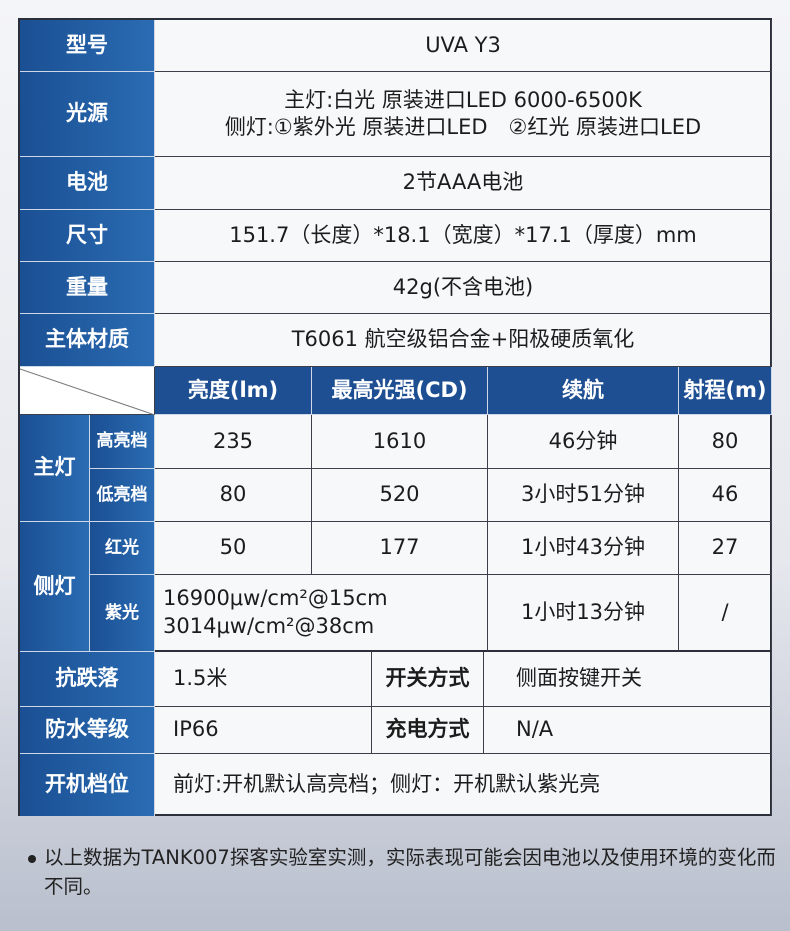  I want to click on material-label: 主体材质, so click(87, 340).